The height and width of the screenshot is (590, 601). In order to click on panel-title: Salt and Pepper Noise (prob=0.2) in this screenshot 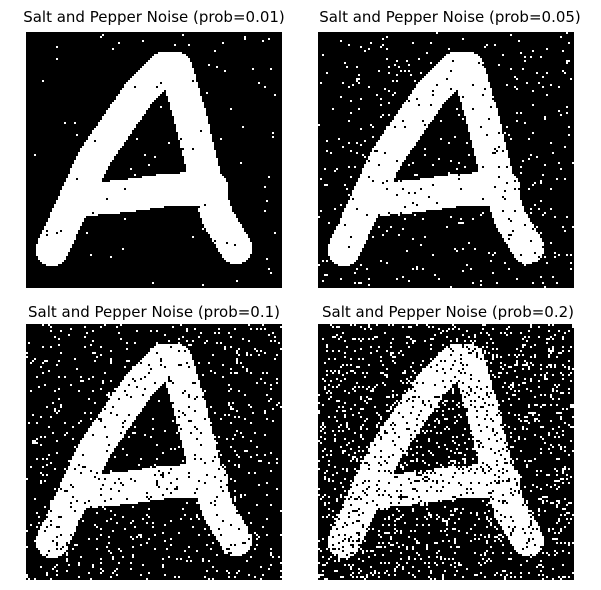, I will do `click(448, 312)`.